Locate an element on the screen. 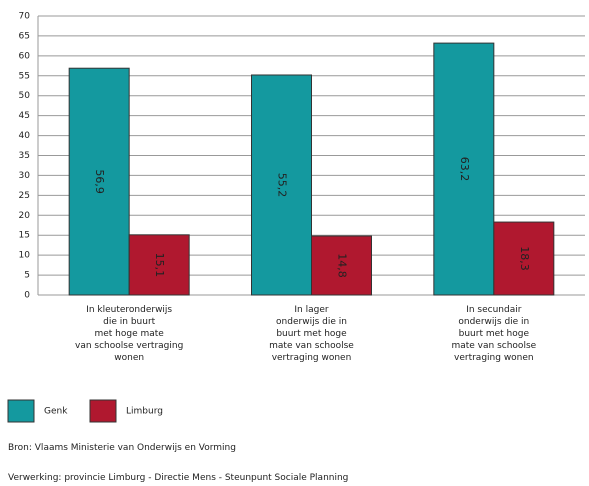  y-tick-label: 10 is located at coordinates (25, 256).